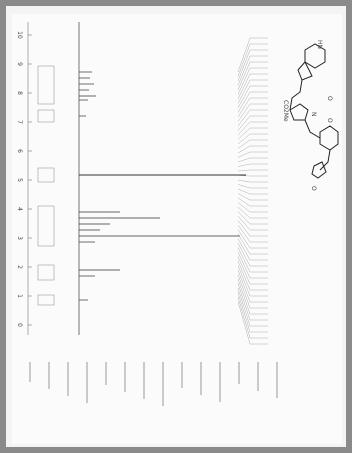 The image size is (352, 453). What do you see at coordinates (46, 185) in the screenshot?
I see `integrals` at bounding box center [46, 185].